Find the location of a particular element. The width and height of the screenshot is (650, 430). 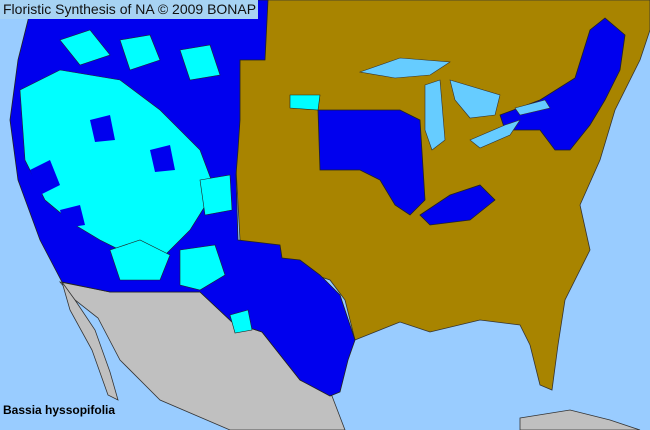

native-region-kentucky is located at coordinates (457, 205).